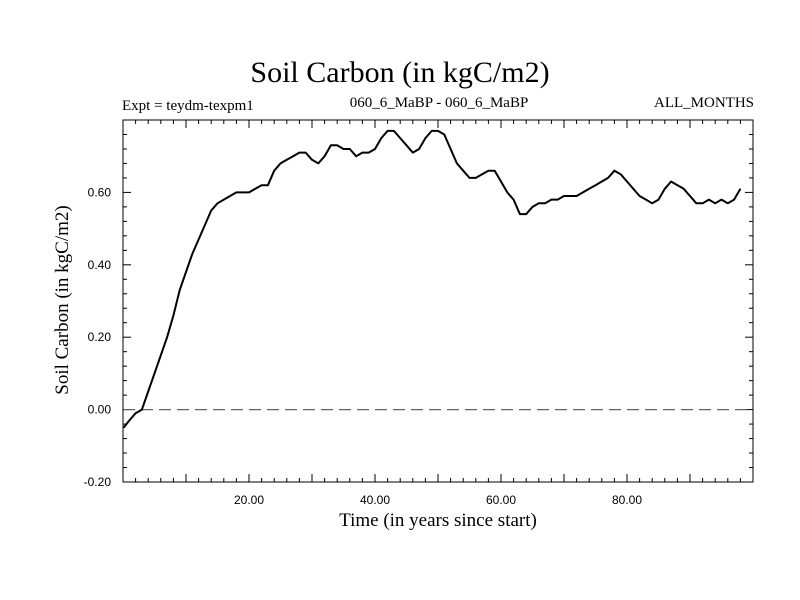 The width and height of the screenshot is (800, 600). I want to click on y-tick-label: 0.00, so click(100, 410).